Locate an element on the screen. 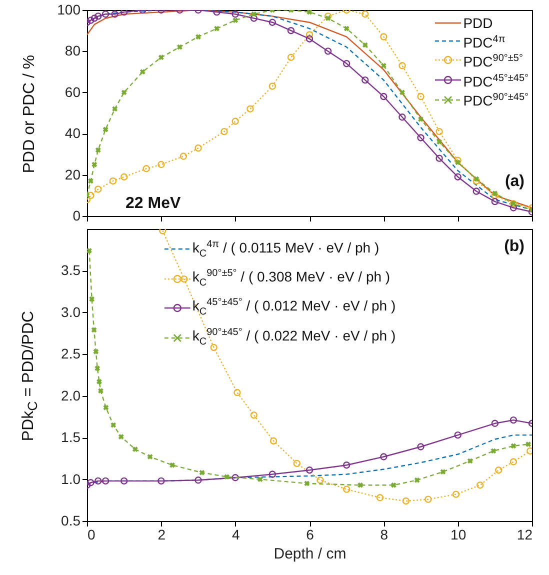  legend-label: k$_{C}$$^{4π}$ / ( 0.0115 MeV · eV / ph ) is located at coordinates (286, 249).